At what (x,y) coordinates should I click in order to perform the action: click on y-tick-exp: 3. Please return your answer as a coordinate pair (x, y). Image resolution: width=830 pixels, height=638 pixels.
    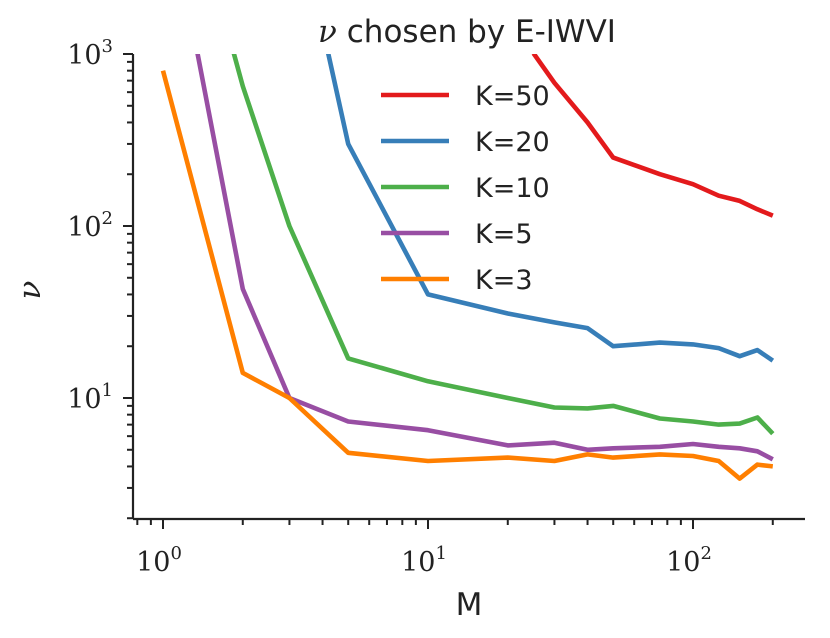
    Looking at the image, I should click on (107, 46).